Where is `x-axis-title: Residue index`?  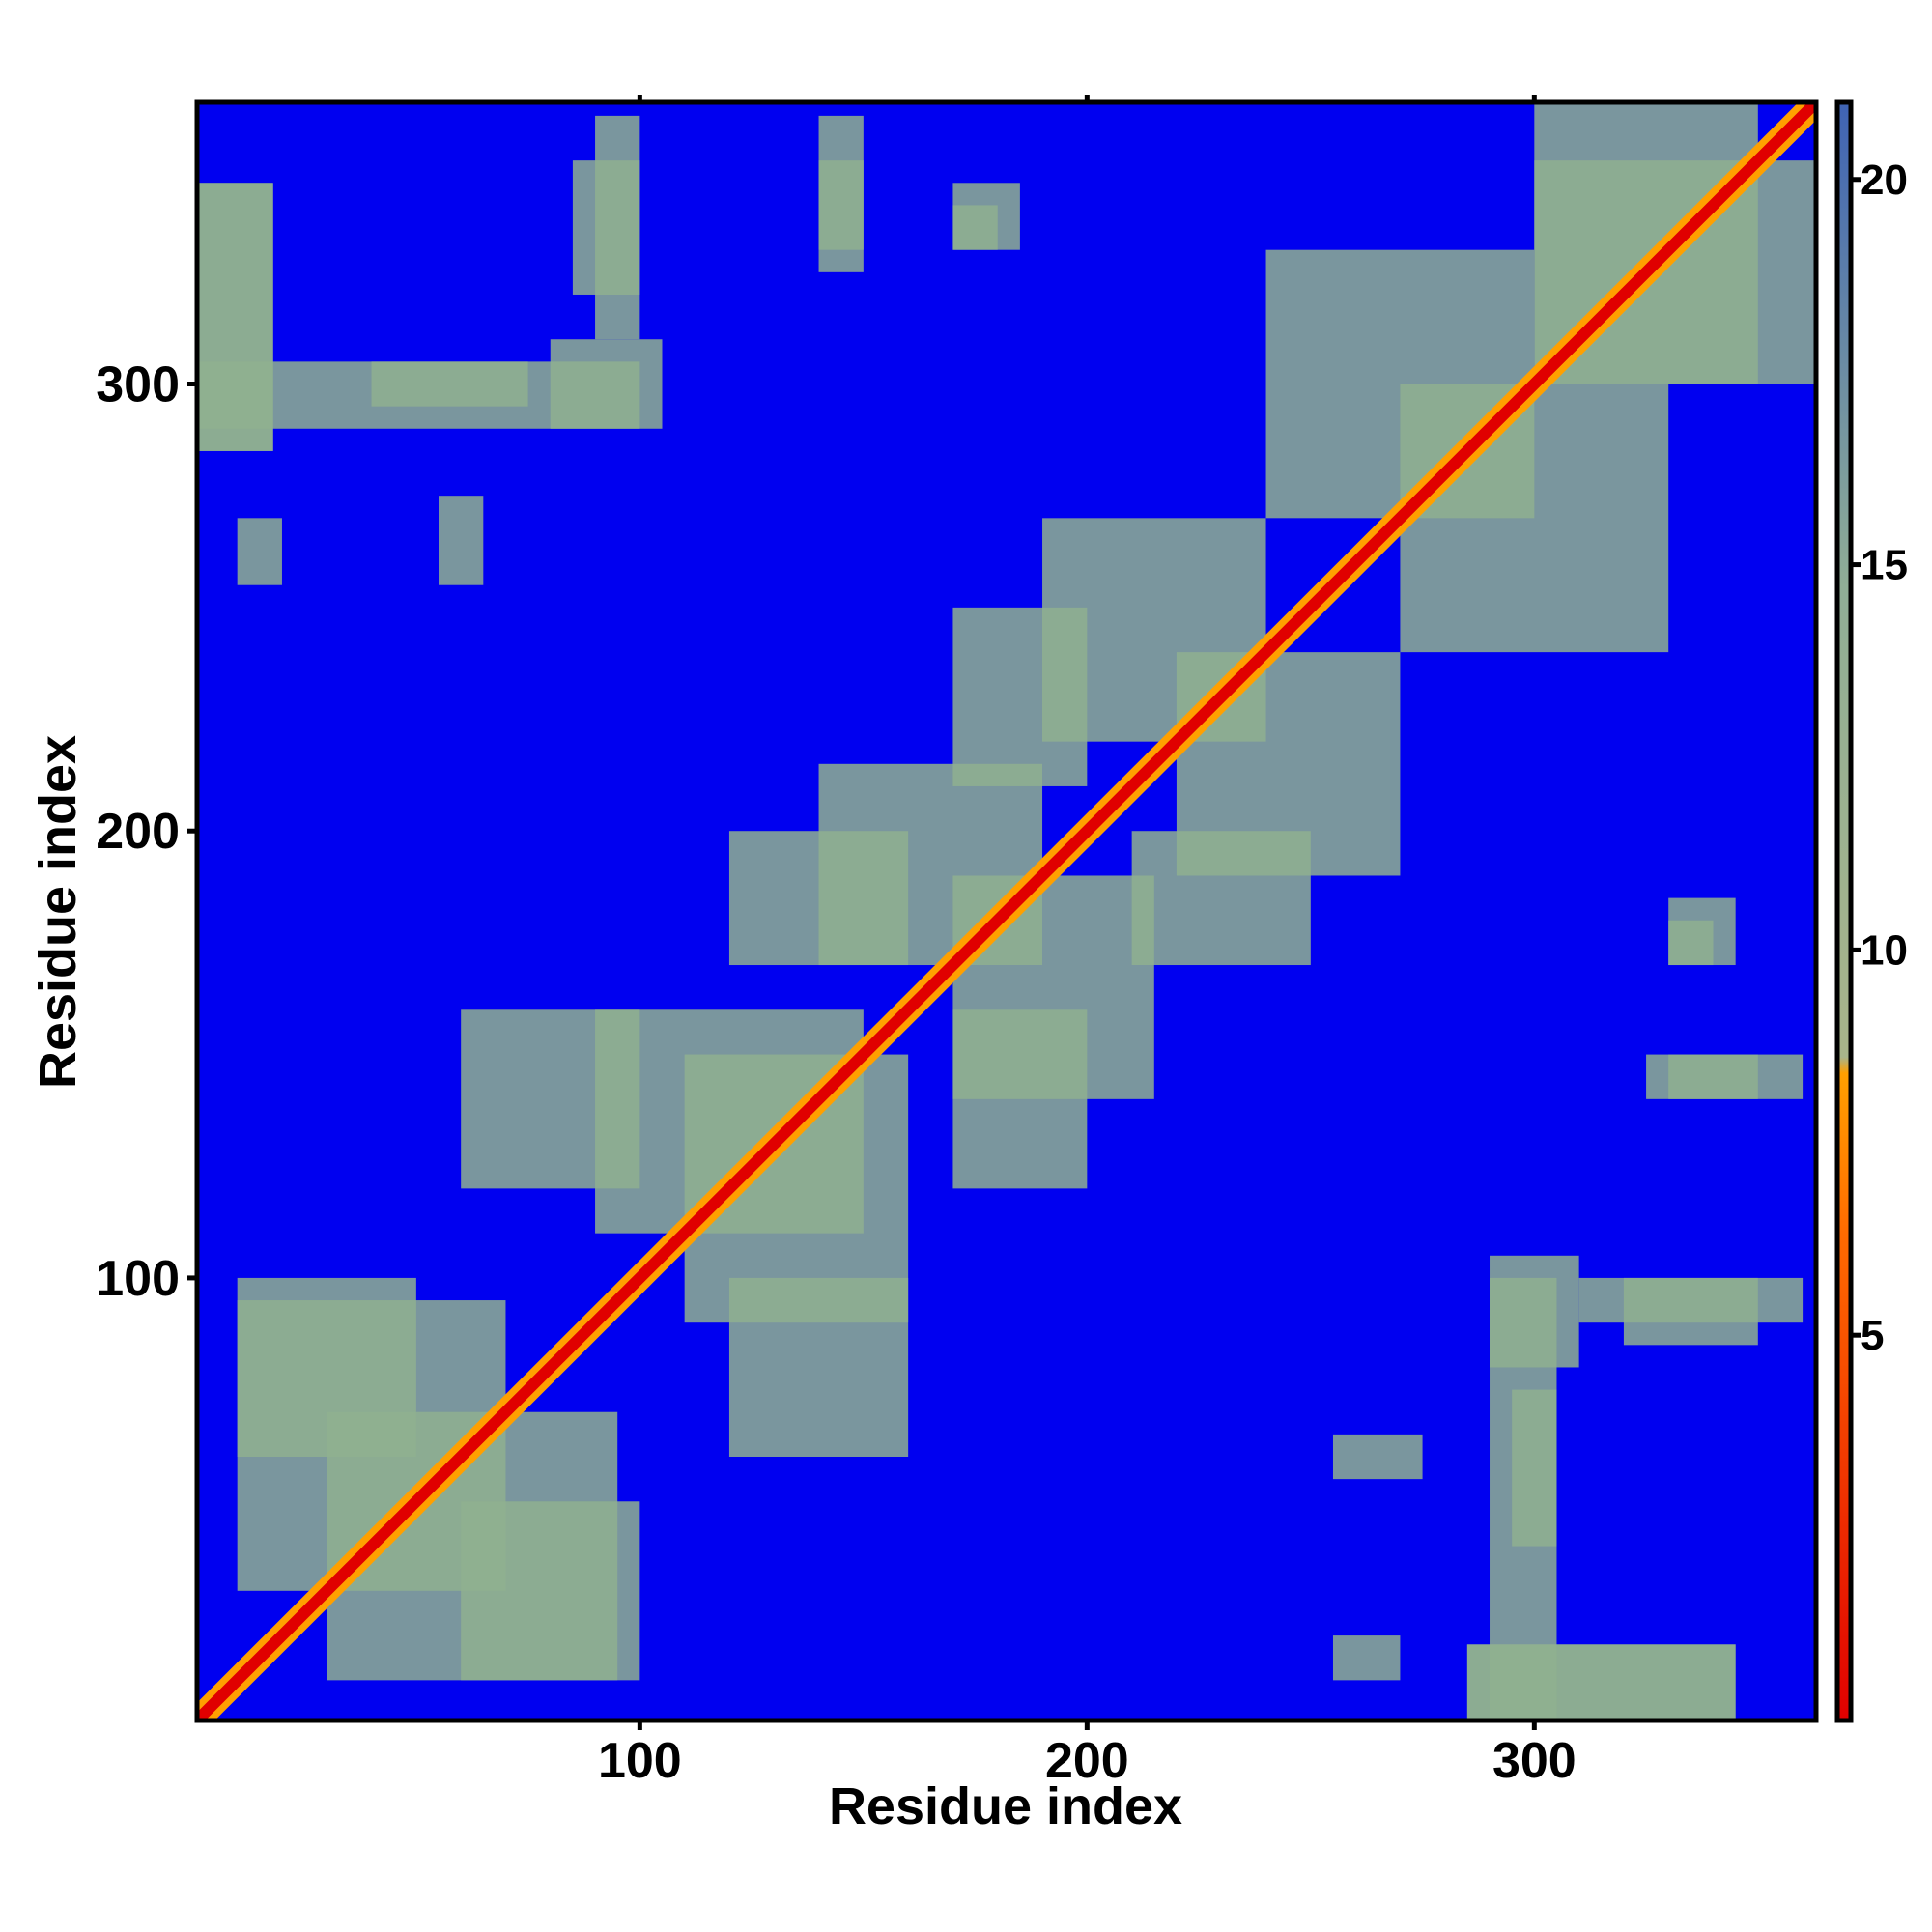
x-axis-title: Residue index is located at coordinates (1005, 1806).